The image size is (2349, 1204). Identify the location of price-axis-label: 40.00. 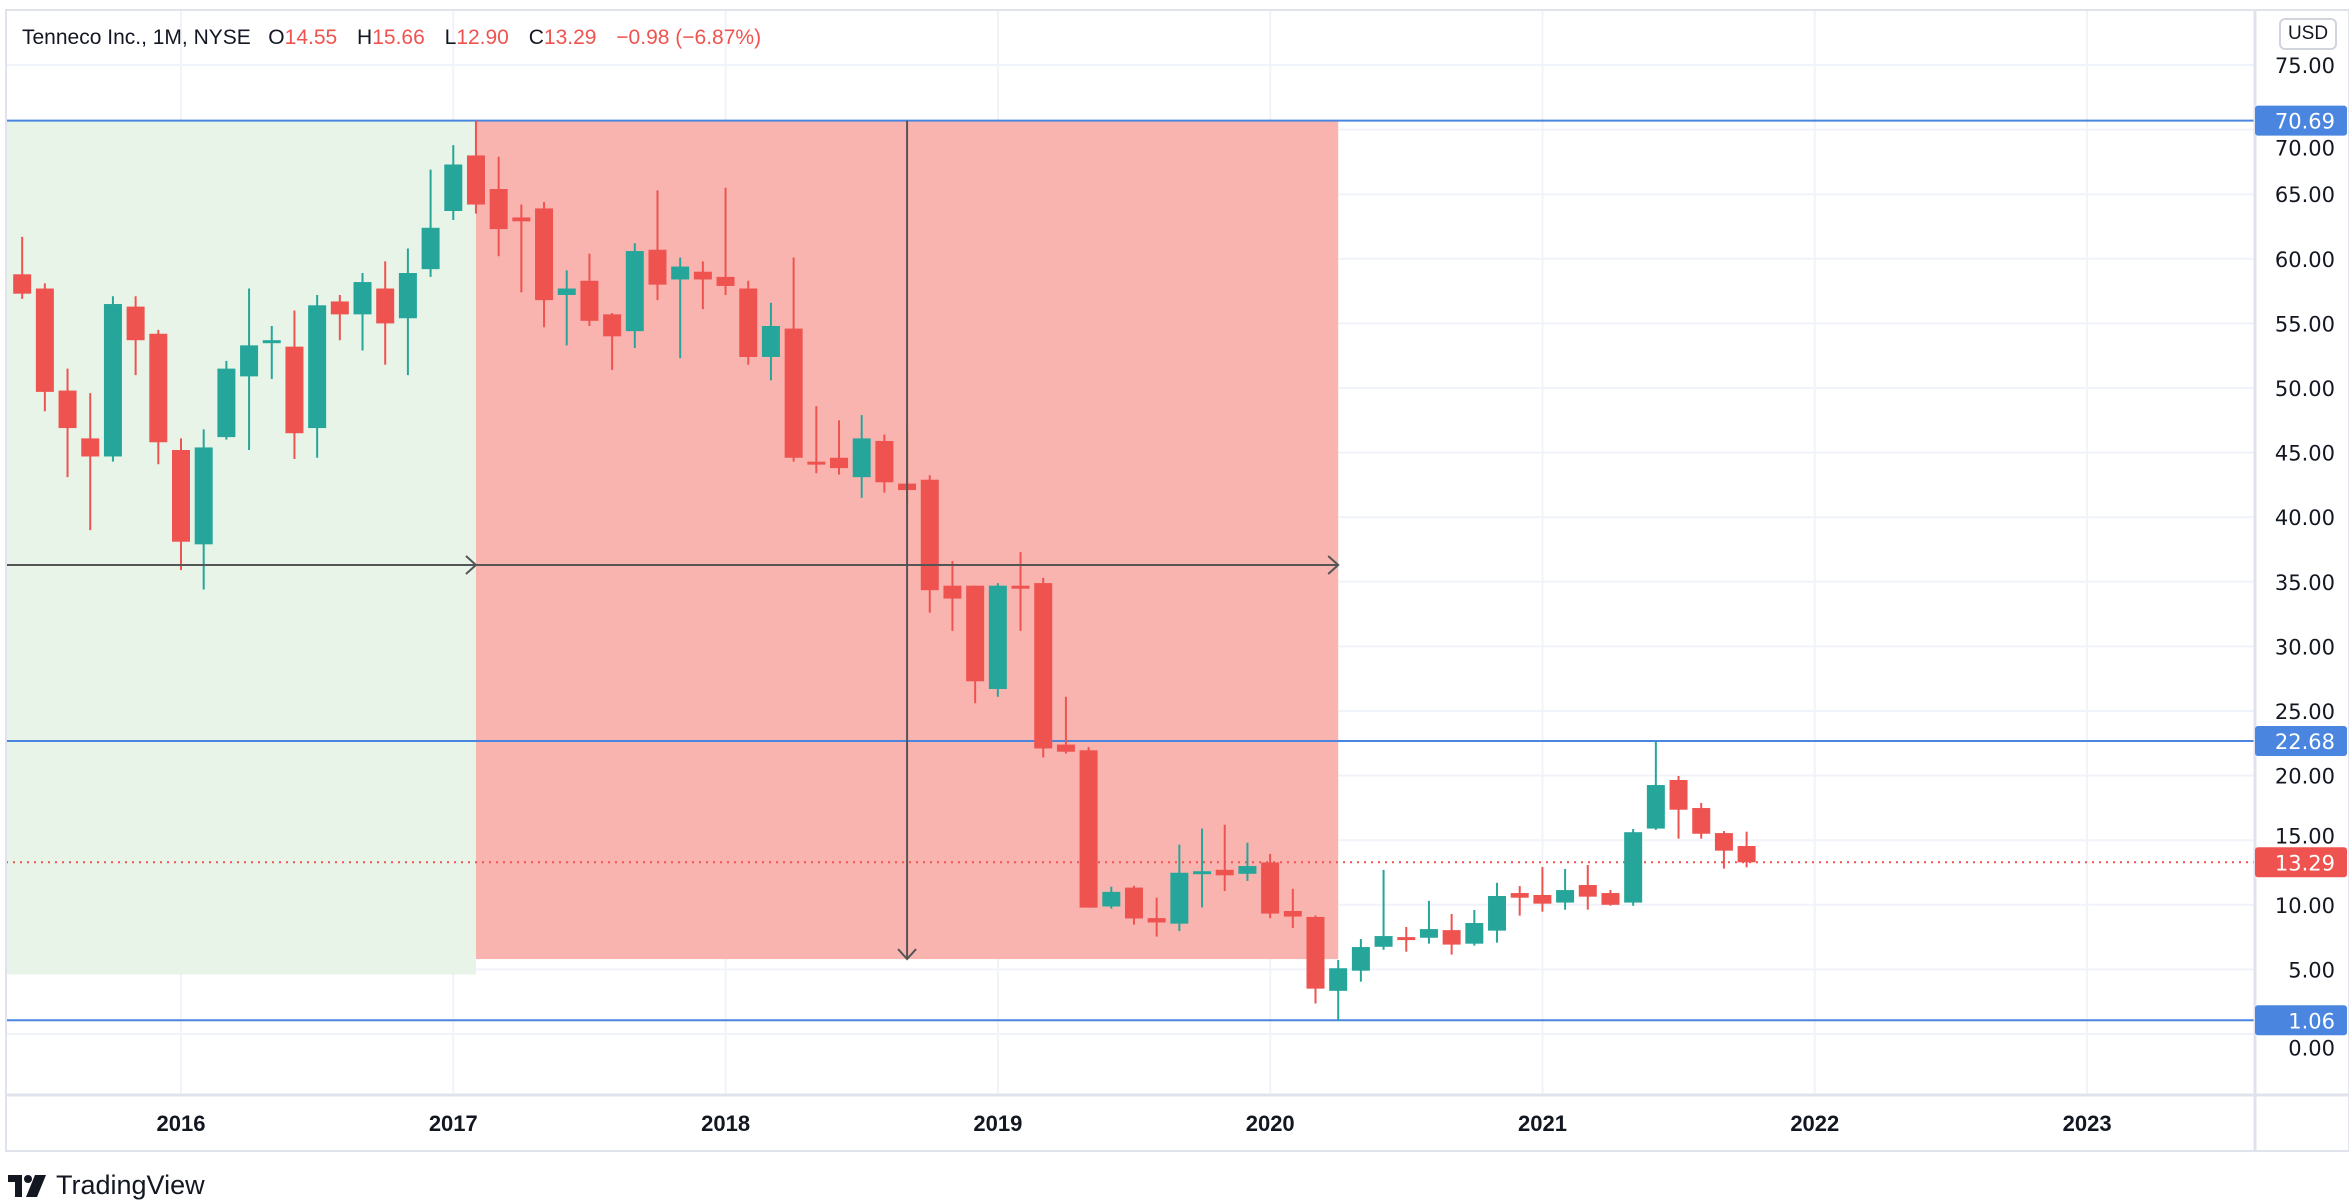
(2305, 518).